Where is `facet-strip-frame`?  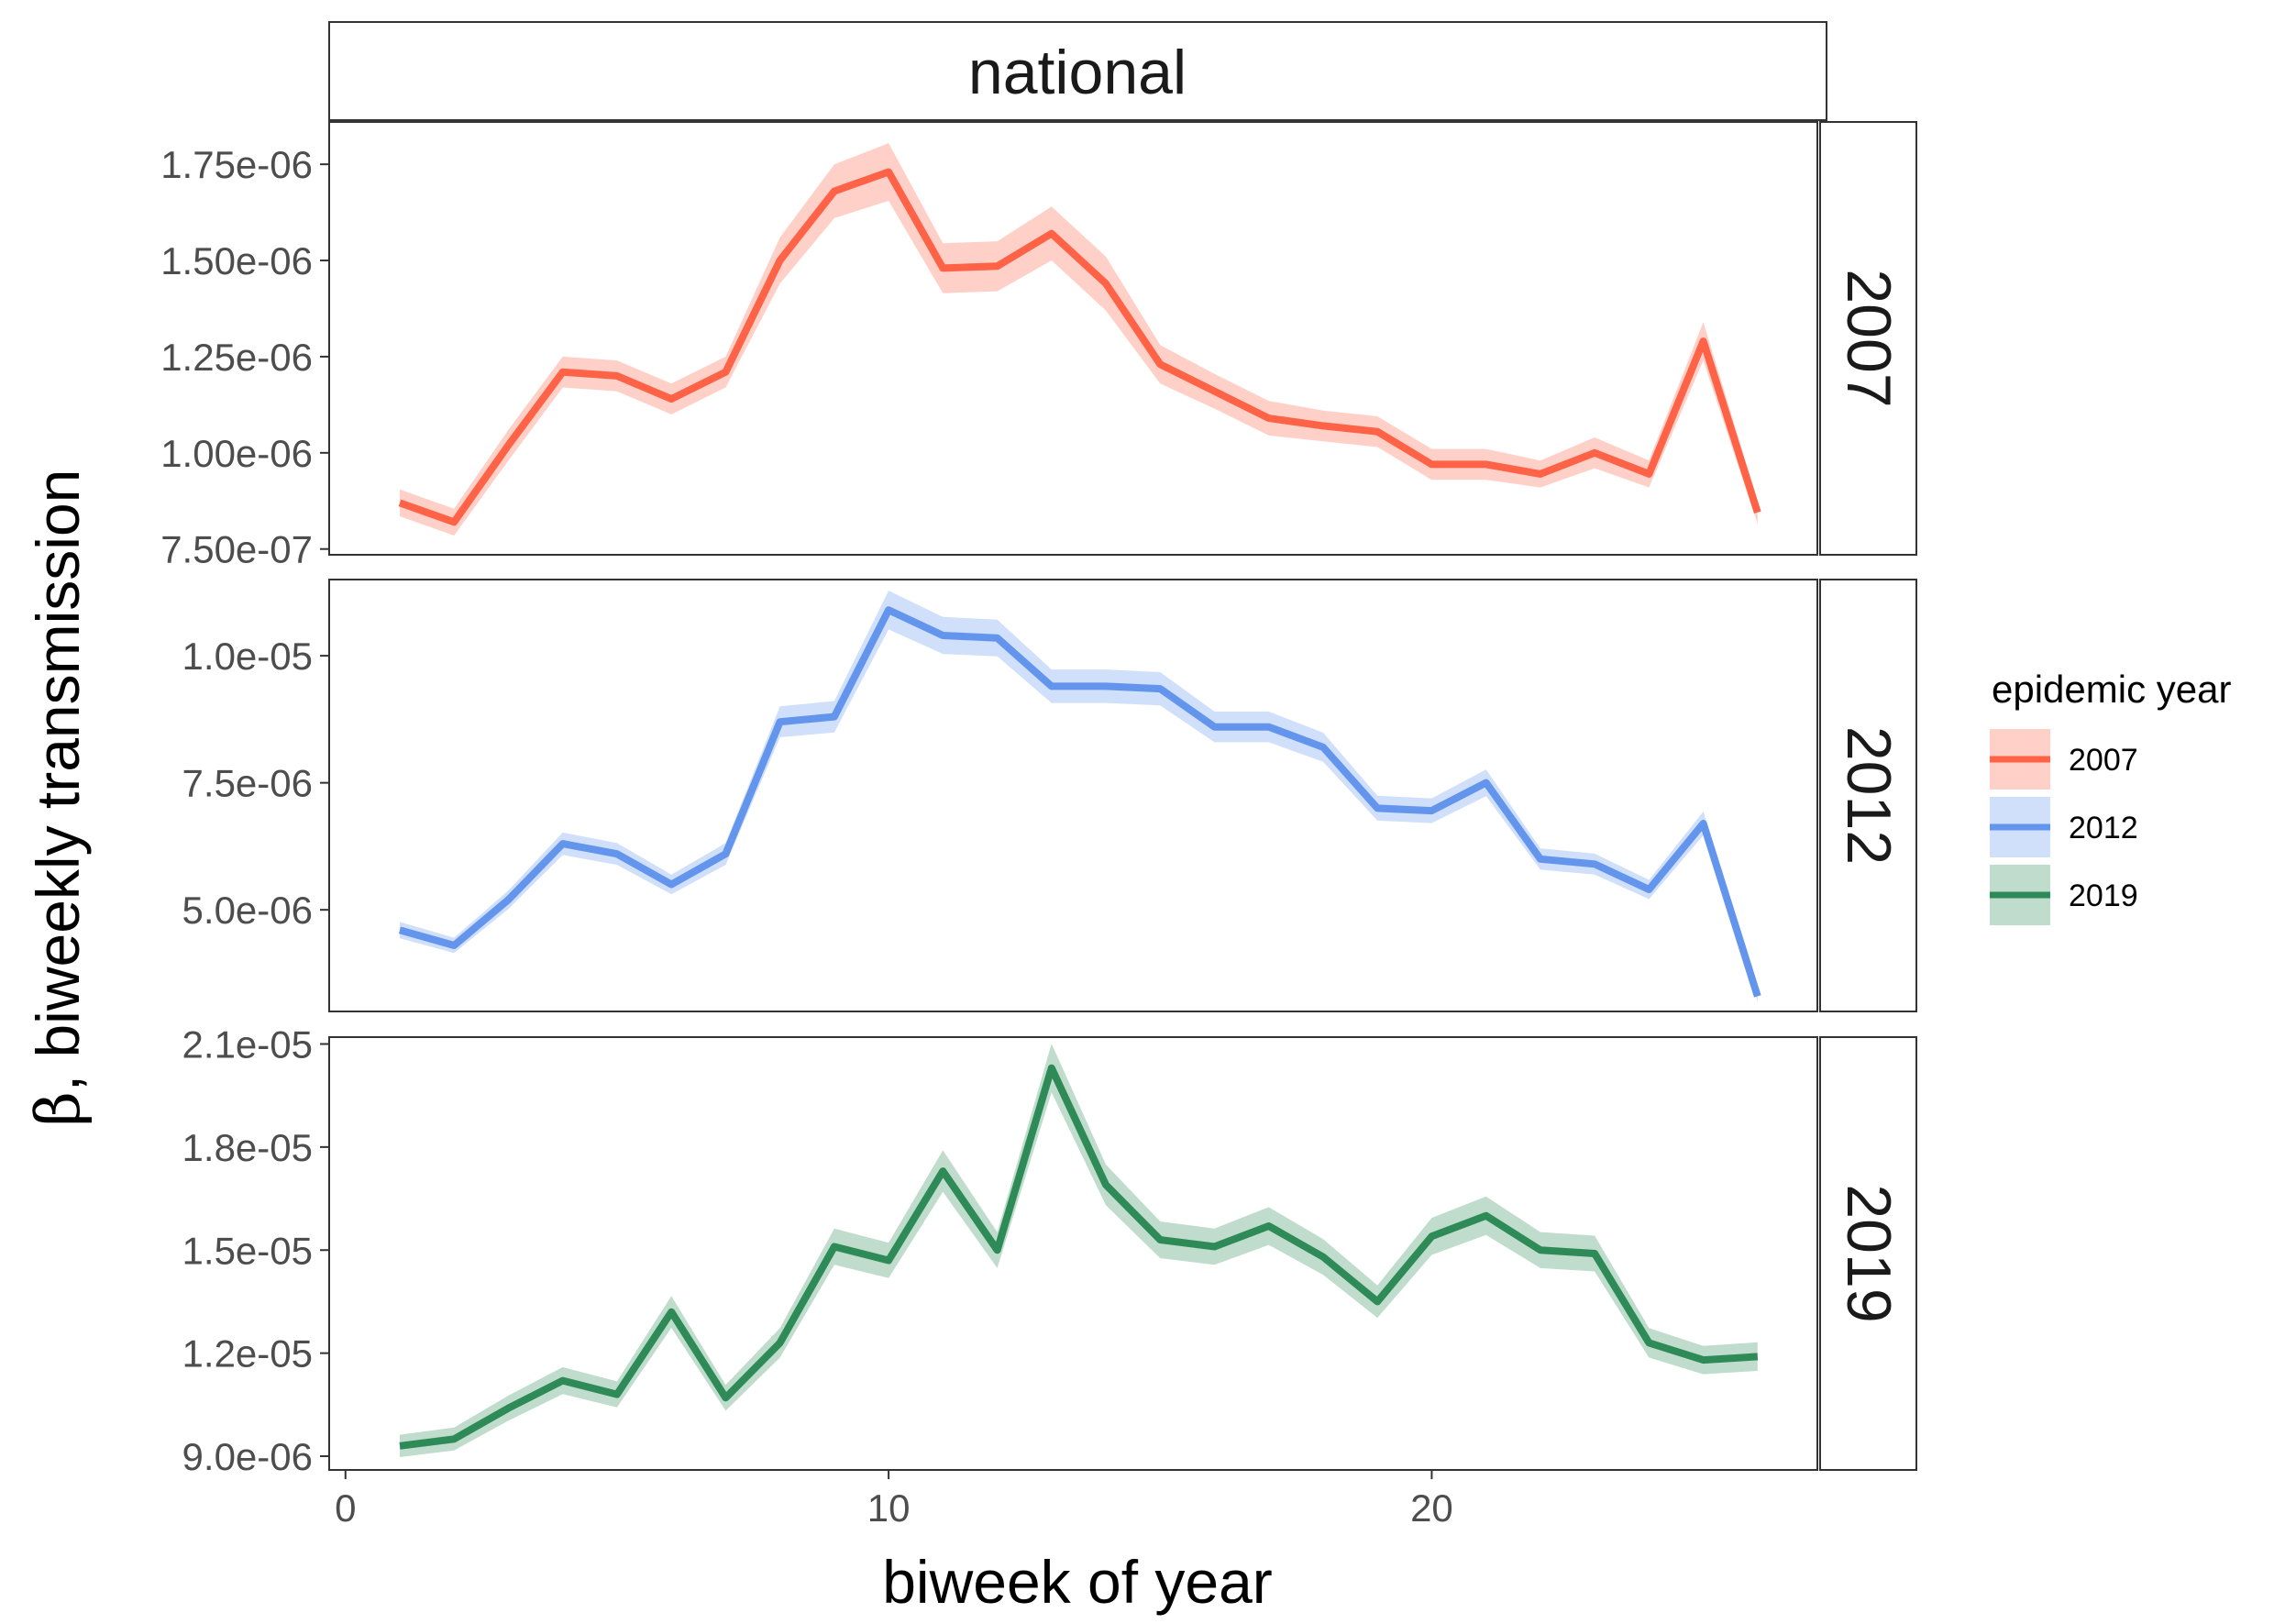 facet-strip-frame is located at coordinates (1078, 71).